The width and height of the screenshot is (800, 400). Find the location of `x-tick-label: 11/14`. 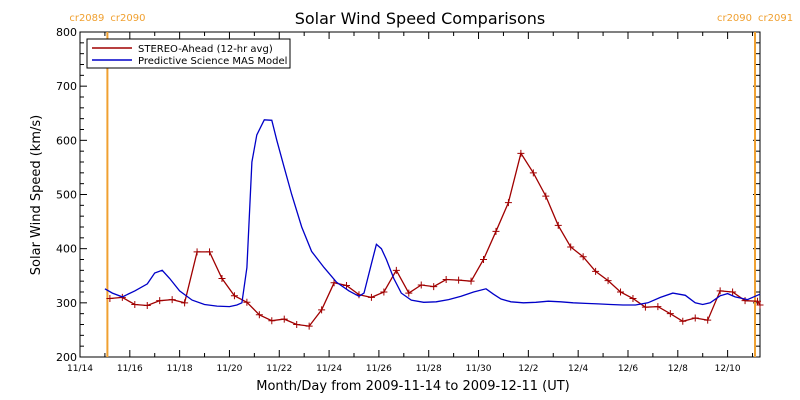

x-tick-label: 11/14 is located at coordinates (80, 369).